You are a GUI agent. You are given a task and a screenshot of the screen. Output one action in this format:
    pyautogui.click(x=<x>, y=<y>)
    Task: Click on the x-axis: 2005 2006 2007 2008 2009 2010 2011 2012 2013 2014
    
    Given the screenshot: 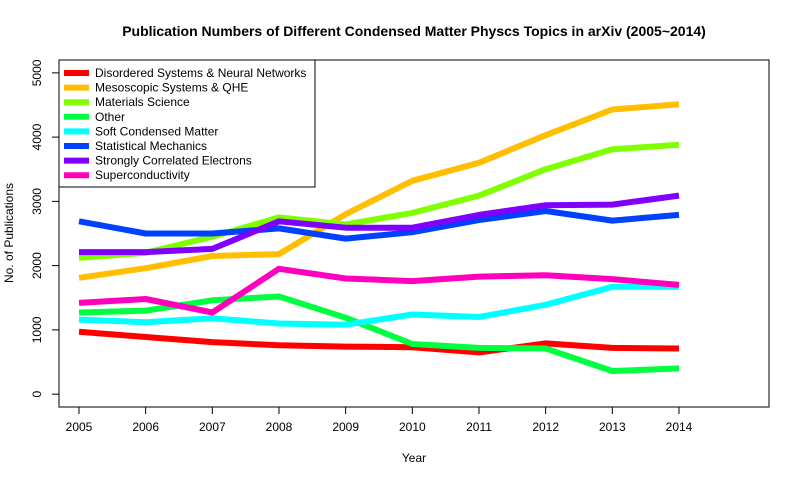 What is the action you would take?
    pyautogui.click(x=379, y=420)
    